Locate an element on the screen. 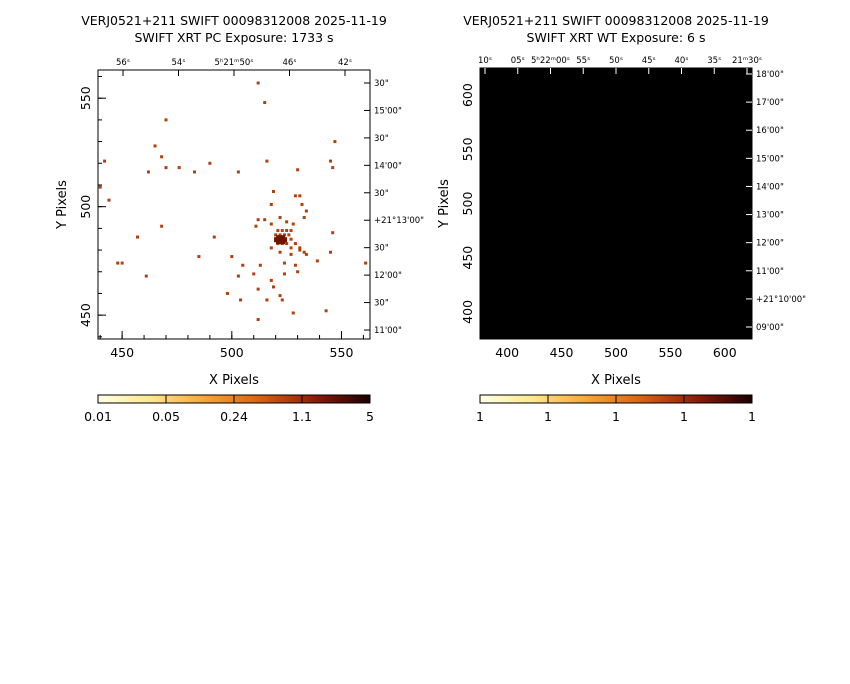 This screenshot has width=850, height=684. y-tick-label: 550 is located at coordinates (467, 149).